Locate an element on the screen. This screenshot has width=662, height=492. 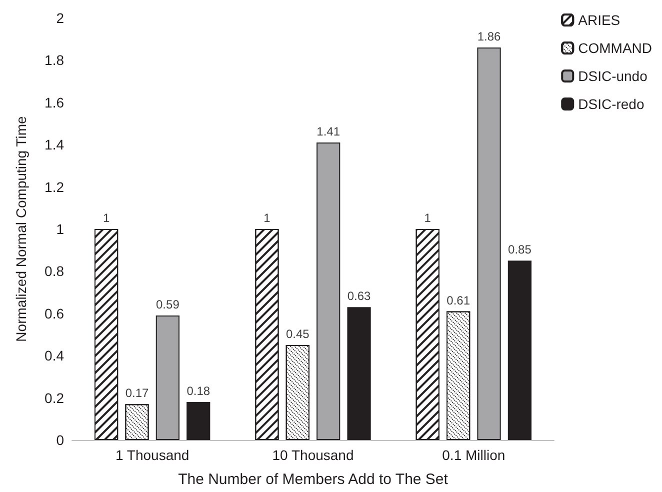
data-label: 0.17 is located at coordinates (137, 393).